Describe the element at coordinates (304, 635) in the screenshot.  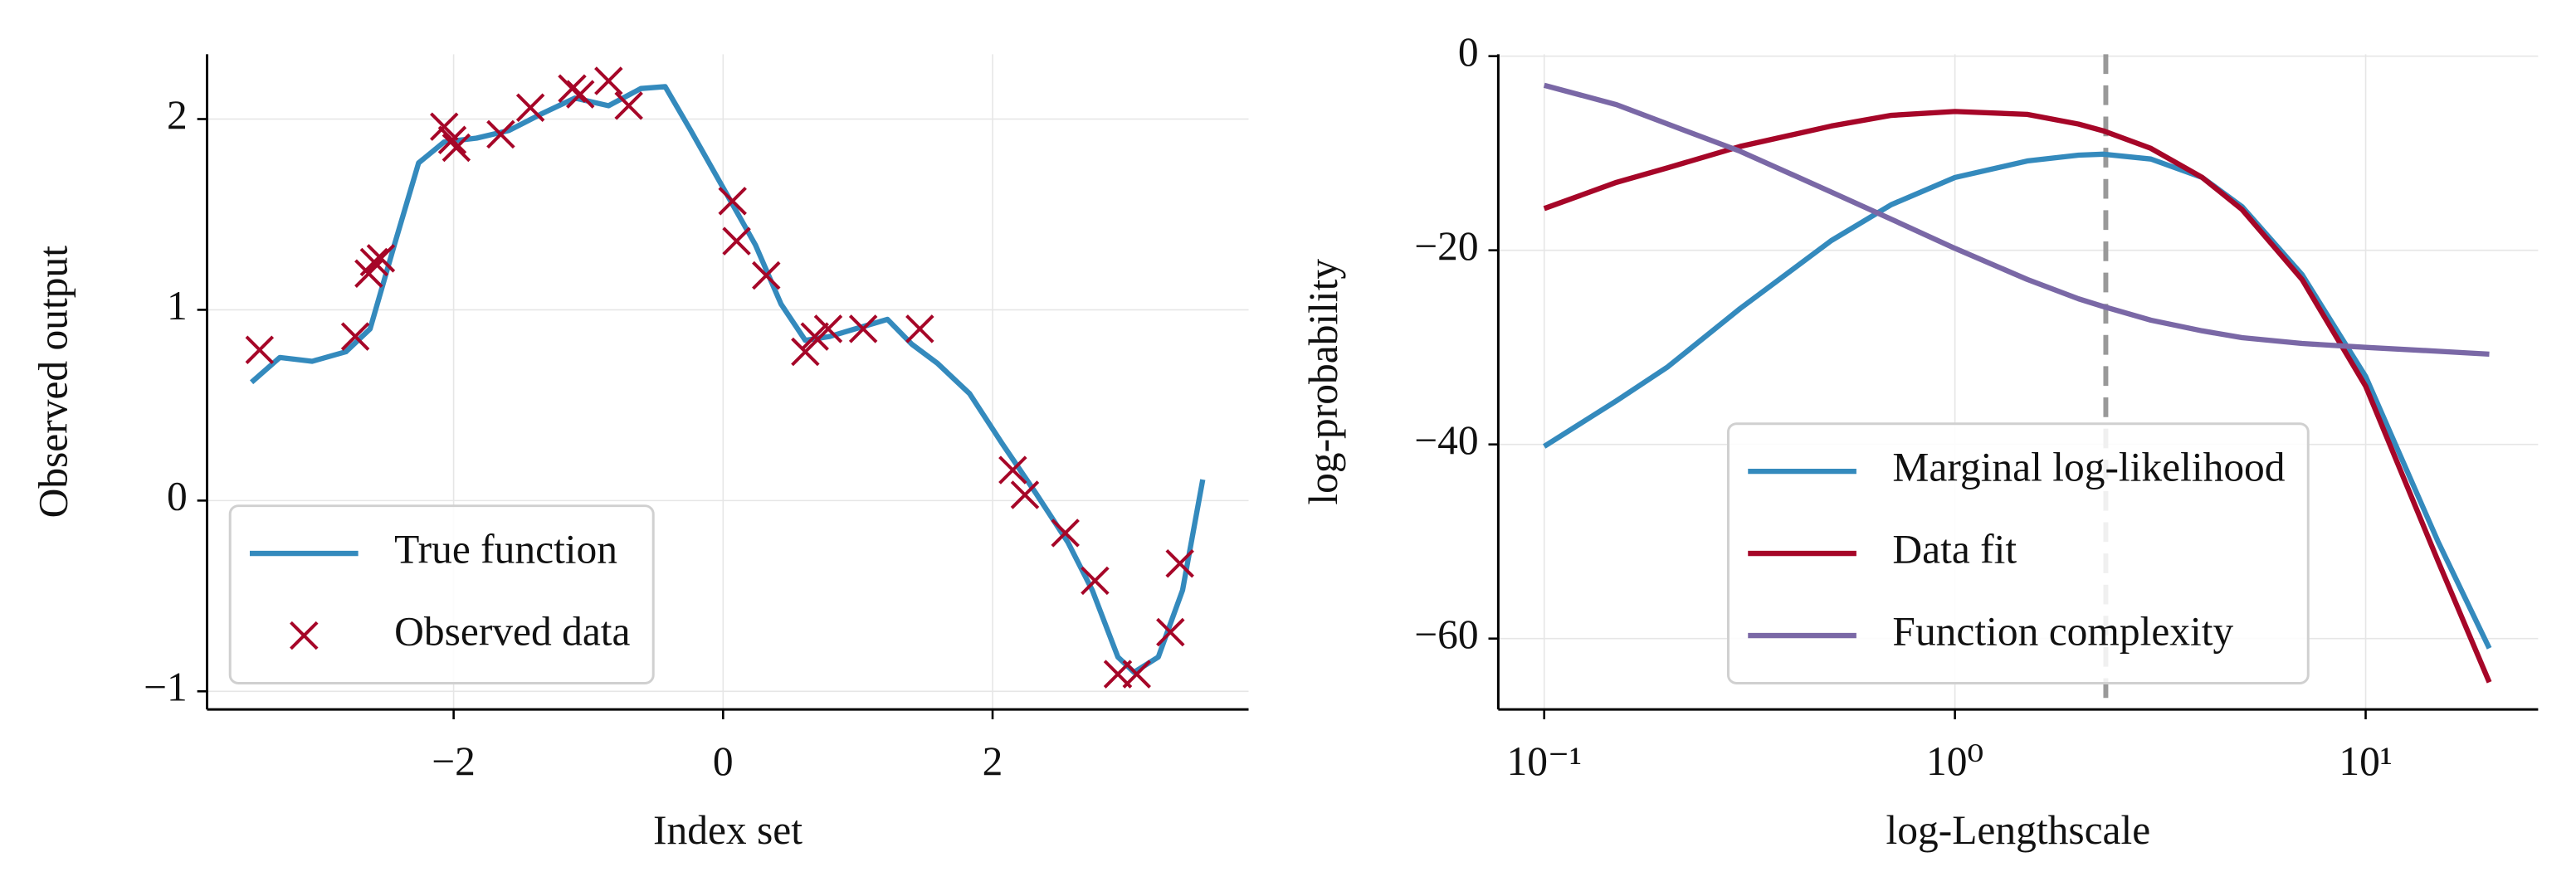
I see `legend-swatch` at that location.